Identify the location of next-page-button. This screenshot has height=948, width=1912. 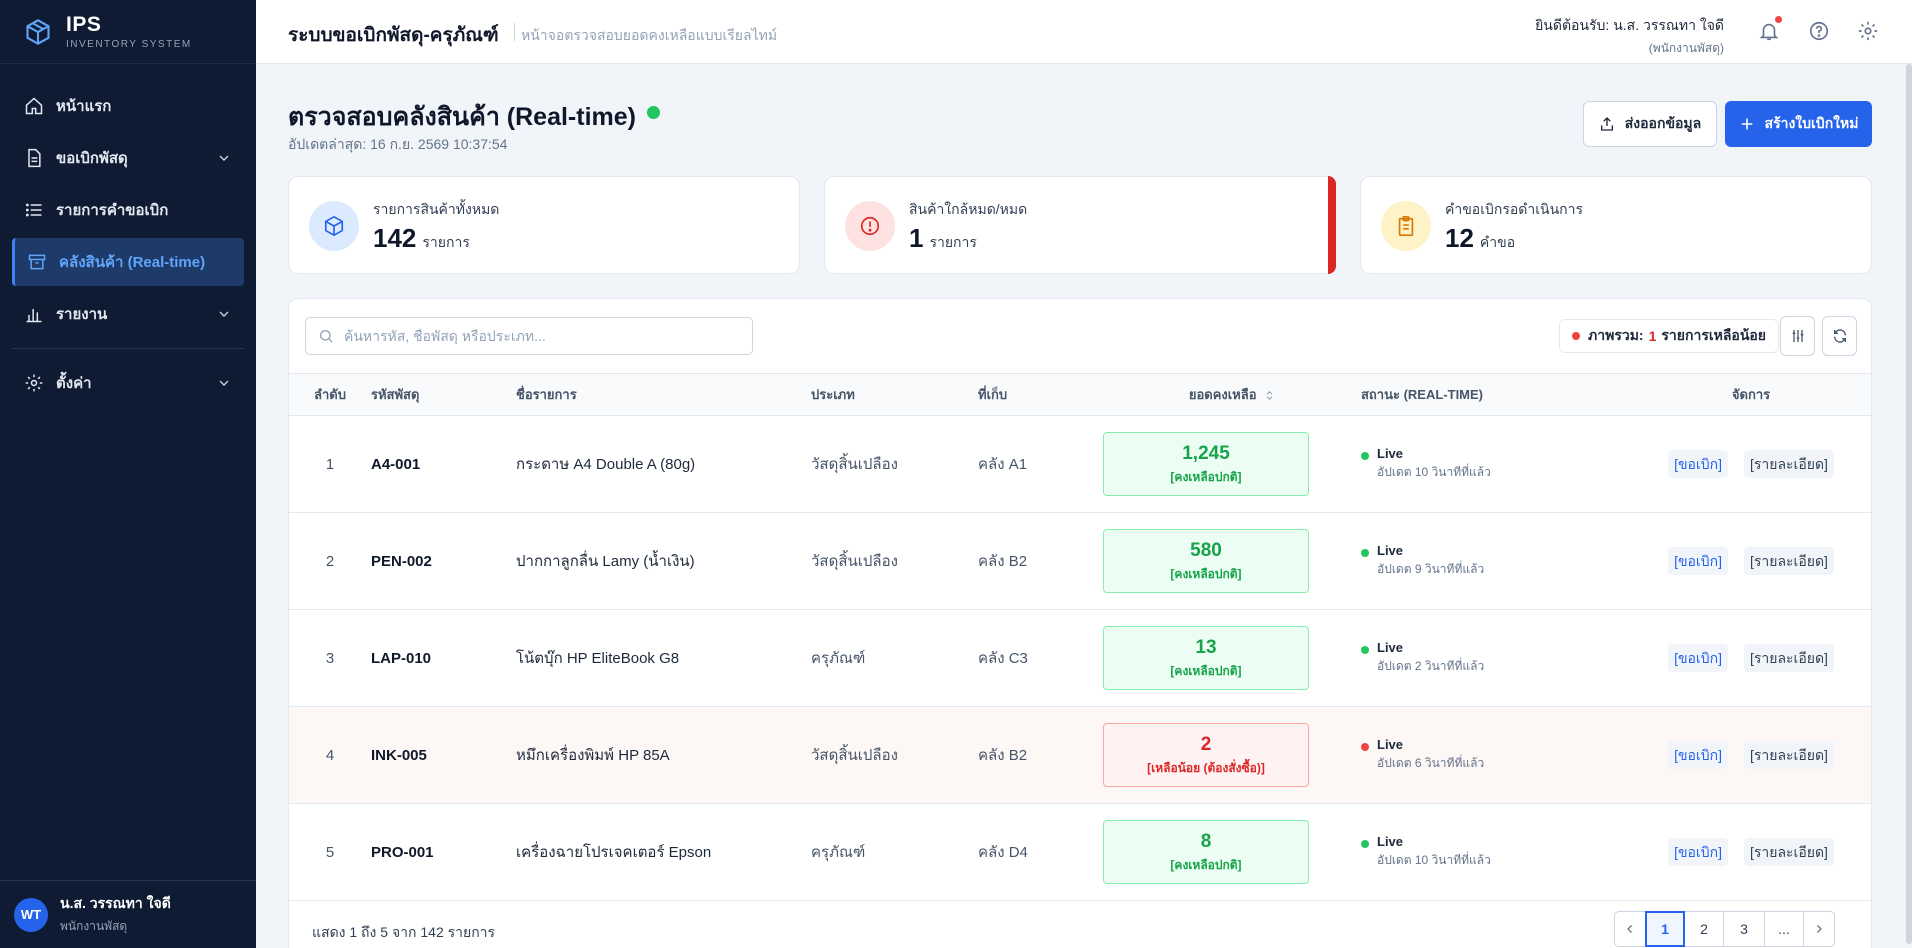
(1819, 929).